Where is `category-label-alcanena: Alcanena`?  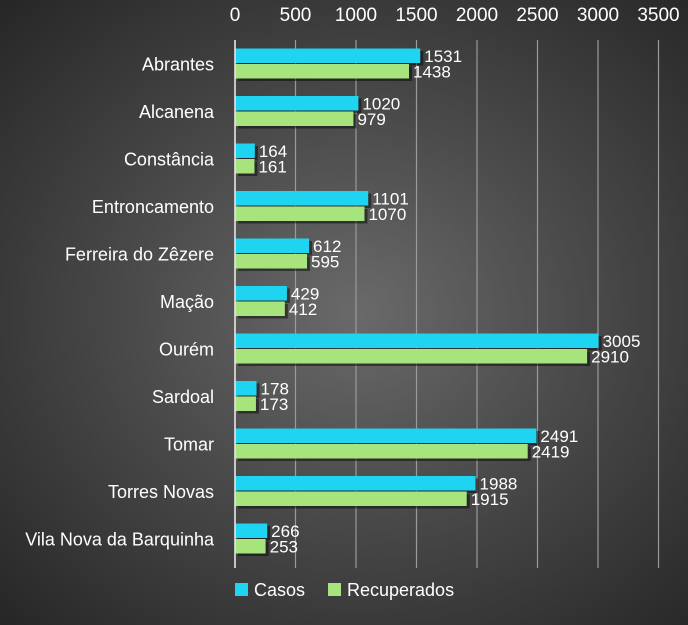 category-label-alcanena: Alcanena is located at coordinates (177, 112).